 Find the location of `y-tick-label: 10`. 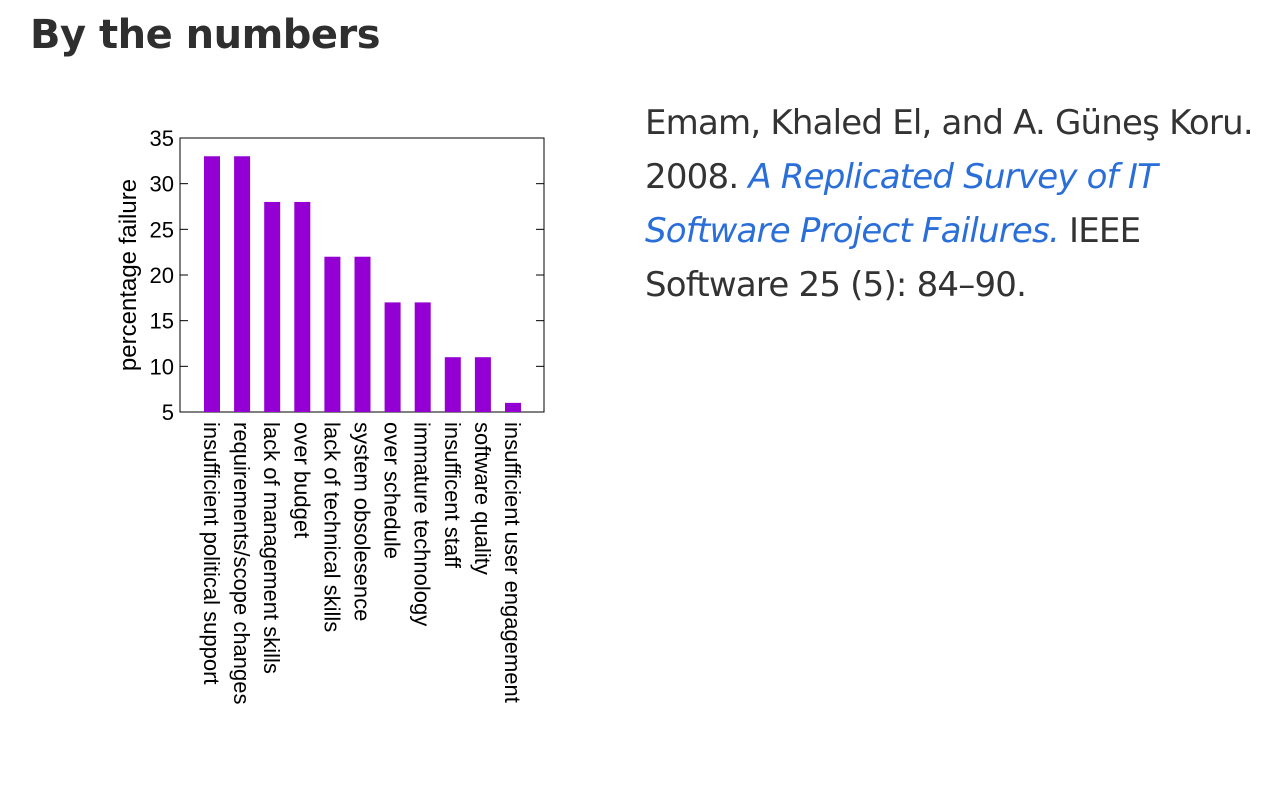

y-tick-label: 10 is located at coordinates (162, 366).